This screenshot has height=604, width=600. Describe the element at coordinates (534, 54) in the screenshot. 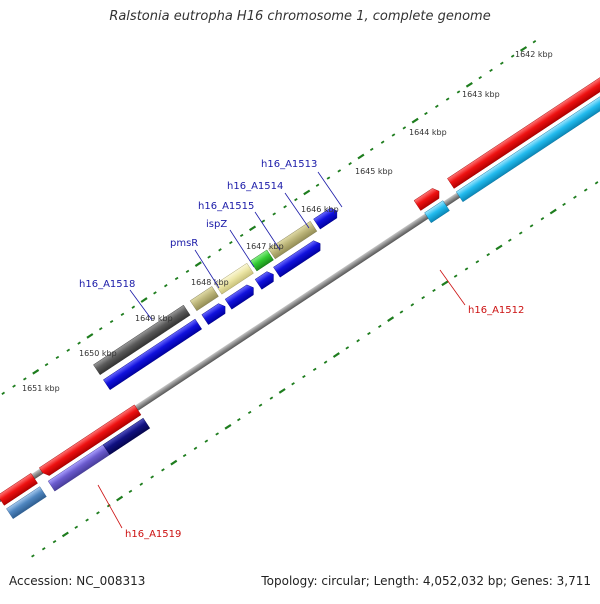

I see `tick-label-1642: 1642 kbp` at that location.